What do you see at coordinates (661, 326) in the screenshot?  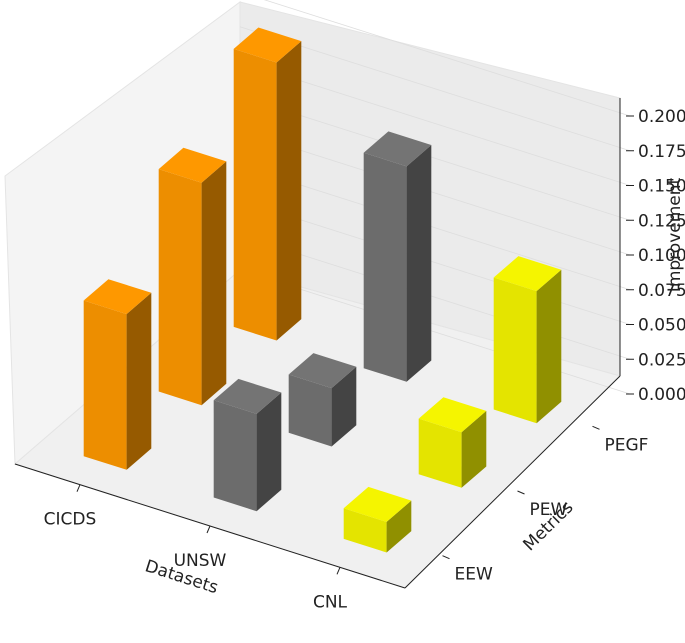 I see `z-tick-label: 0.050` at bounding box center [661, 326].